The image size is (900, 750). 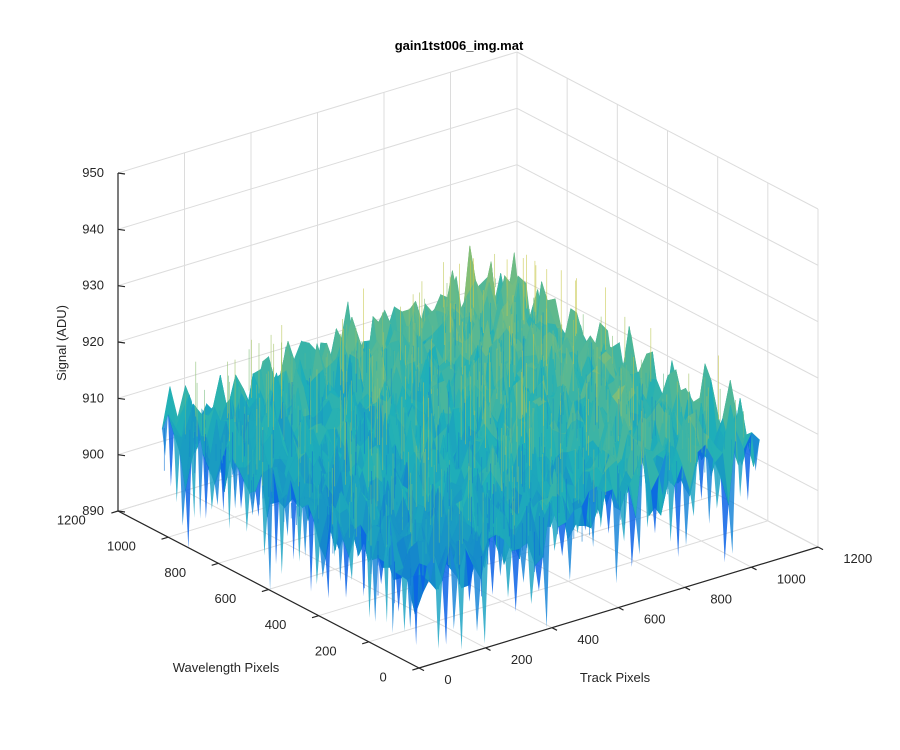 What do you see at coordinates (93, 397) in the screenshot?
I see `z-tick-label: 910` at bounding box center [93, 397].